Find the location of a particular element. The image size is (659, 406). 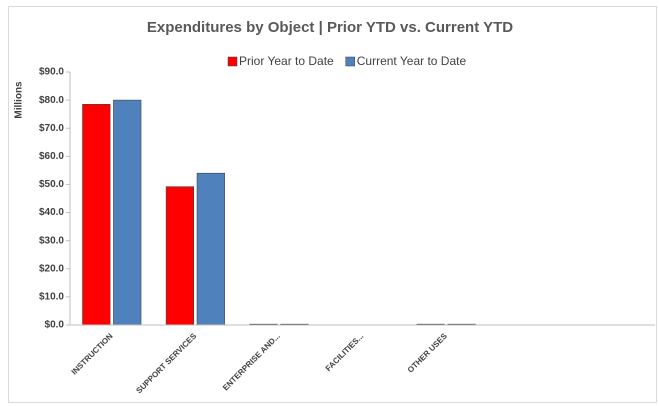

y-tick-label: $10.0 is located at coordinates (51, 297).